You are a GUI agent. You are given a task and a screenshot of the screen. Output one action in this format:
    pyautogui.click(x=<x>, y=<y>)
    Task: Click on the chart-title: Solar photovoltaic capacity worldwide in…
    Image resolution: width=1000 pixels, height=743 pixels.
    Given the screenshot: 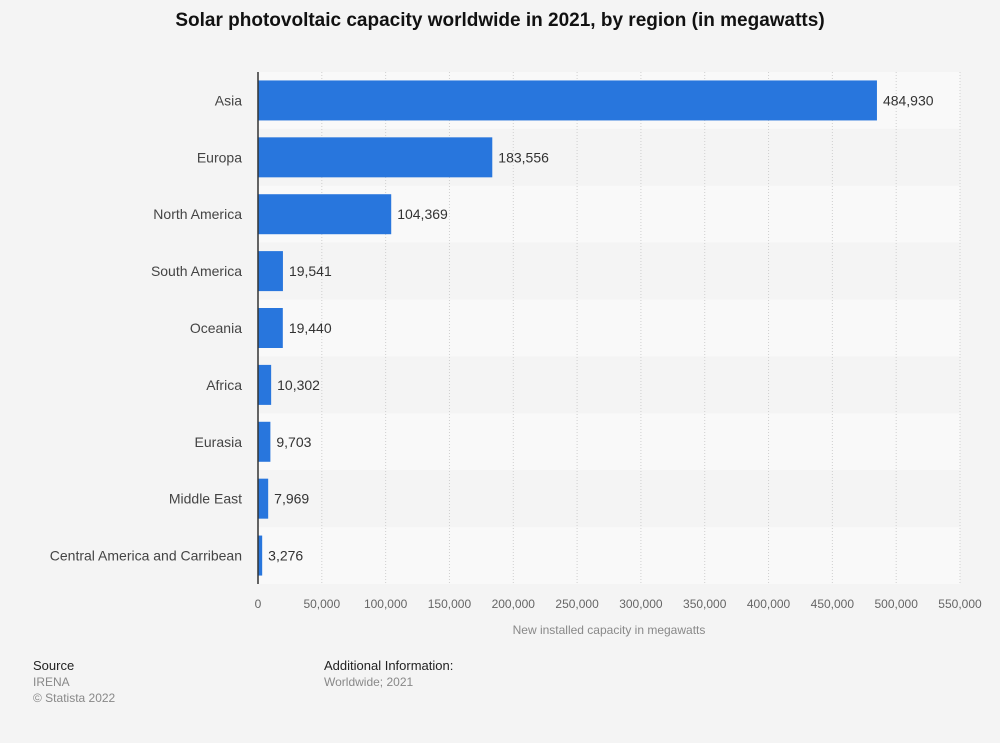 What is the action you would take?
    pyautogui.click(x=500, y=20)
    